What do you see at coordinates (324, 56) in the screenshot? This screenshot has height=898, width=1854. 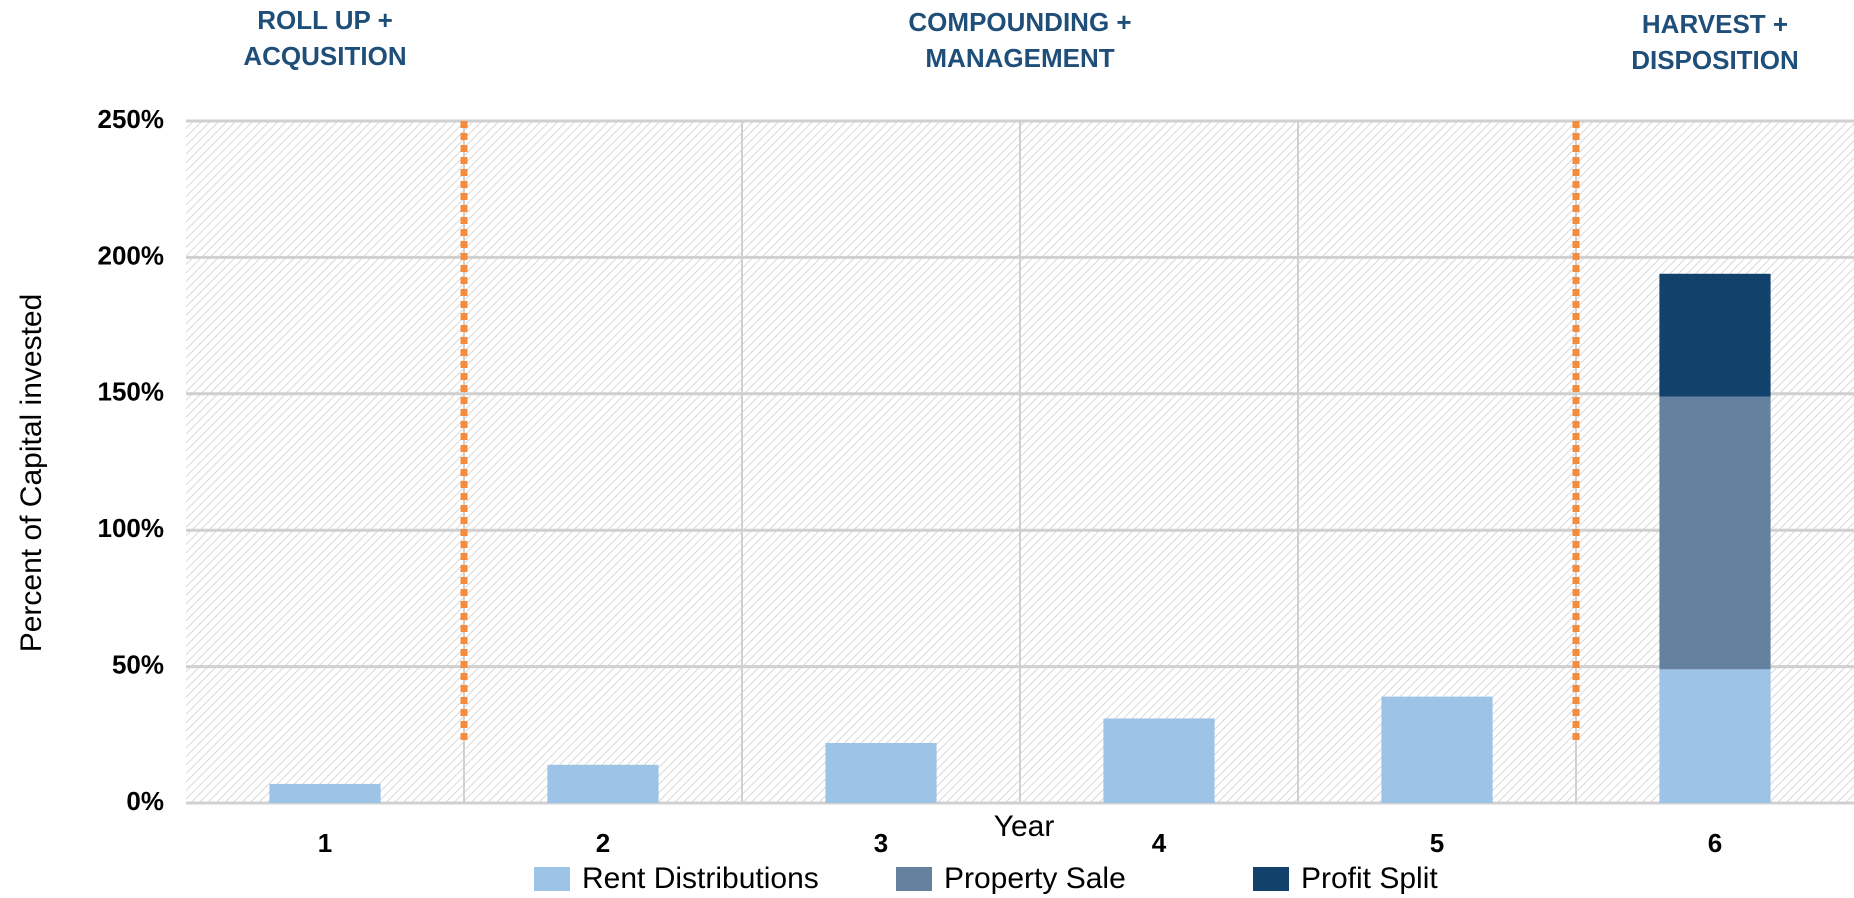 I see `phase-label: ACQUSITION` at bounding box center [324, 56].